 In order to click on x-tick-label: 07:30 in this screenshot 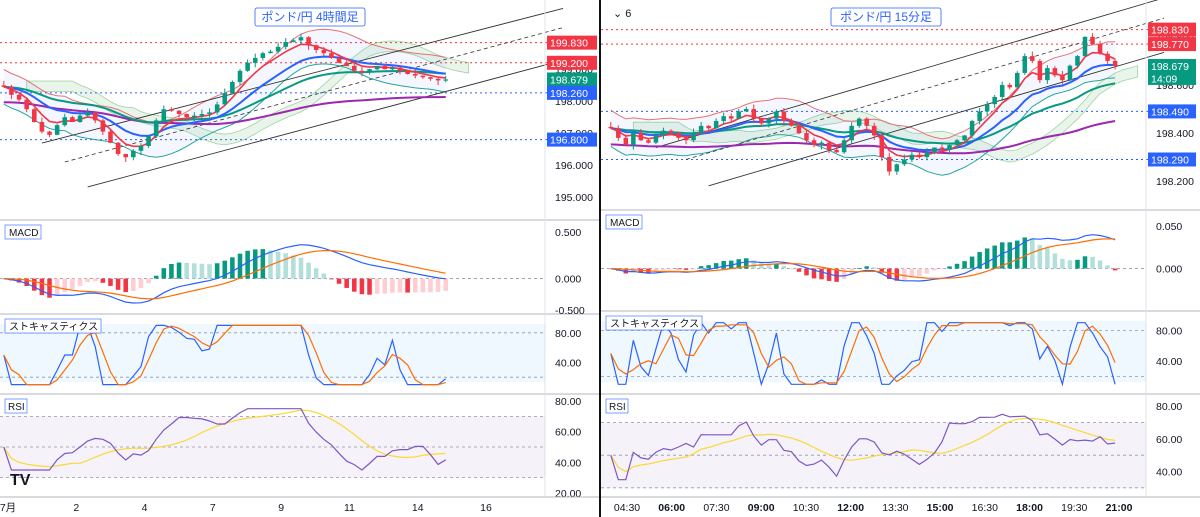, I will do `click(716, 508)`.